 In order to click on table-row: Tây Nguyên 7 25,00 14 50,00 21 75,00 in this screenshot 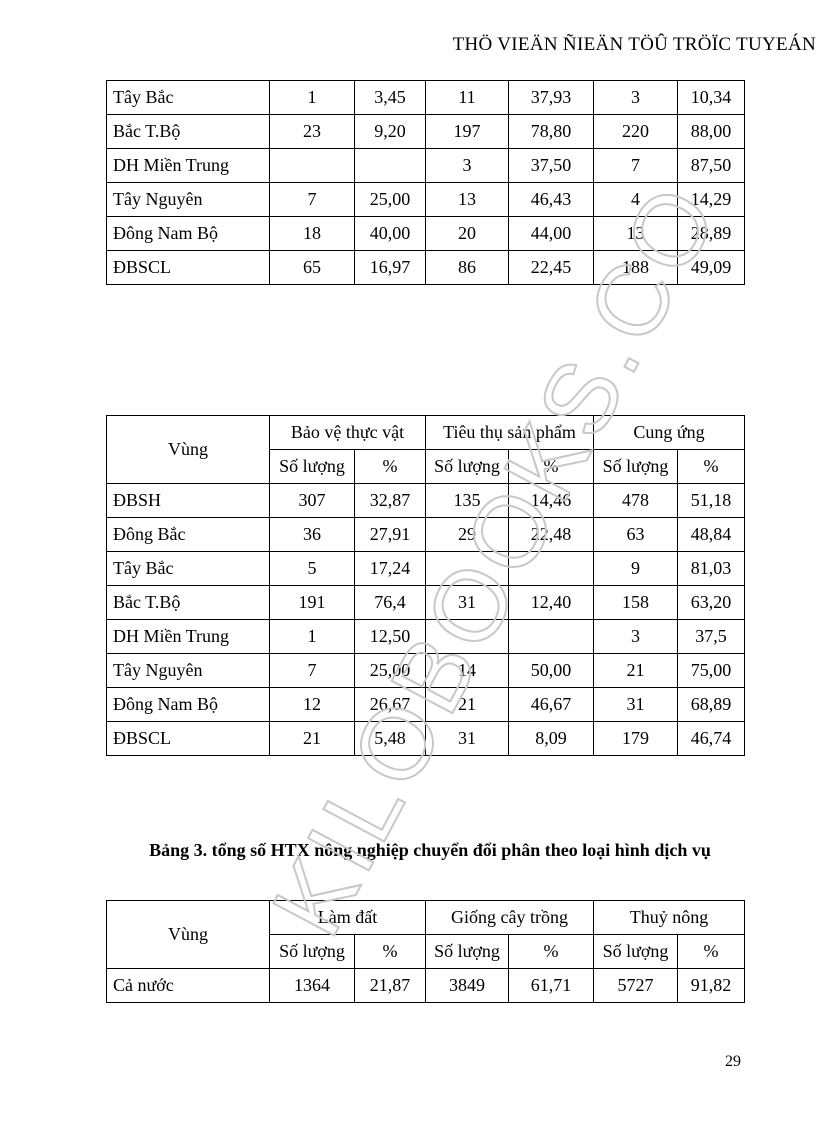, I will do `click(425, 670)`.